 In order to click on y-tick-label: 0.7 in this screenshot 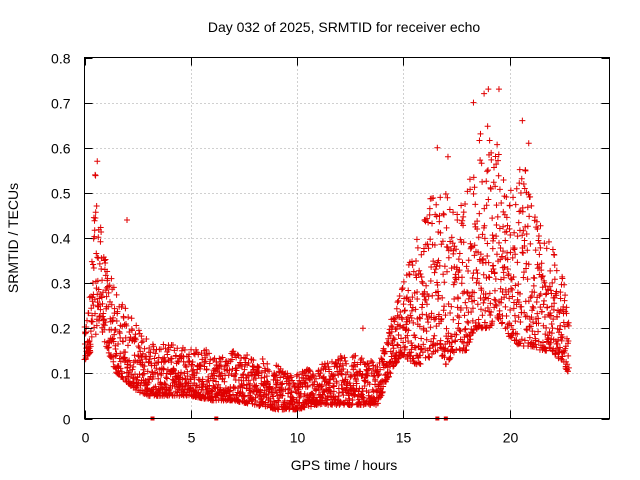, I will do `click(61, 104)`.